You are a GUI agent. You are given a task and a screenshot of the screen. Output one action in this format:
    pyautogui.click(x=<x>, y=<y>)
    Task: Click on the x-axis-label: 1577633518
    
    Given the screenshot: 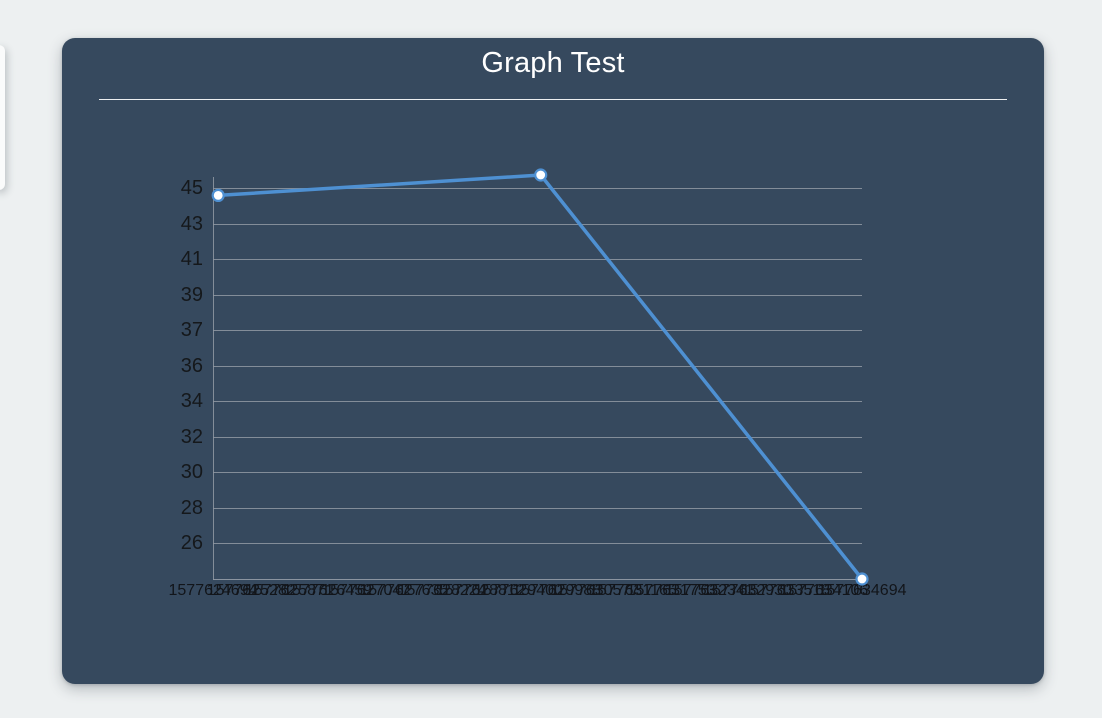 What is the action you would take?
    pyautogui.click(x=786, y=590)
    